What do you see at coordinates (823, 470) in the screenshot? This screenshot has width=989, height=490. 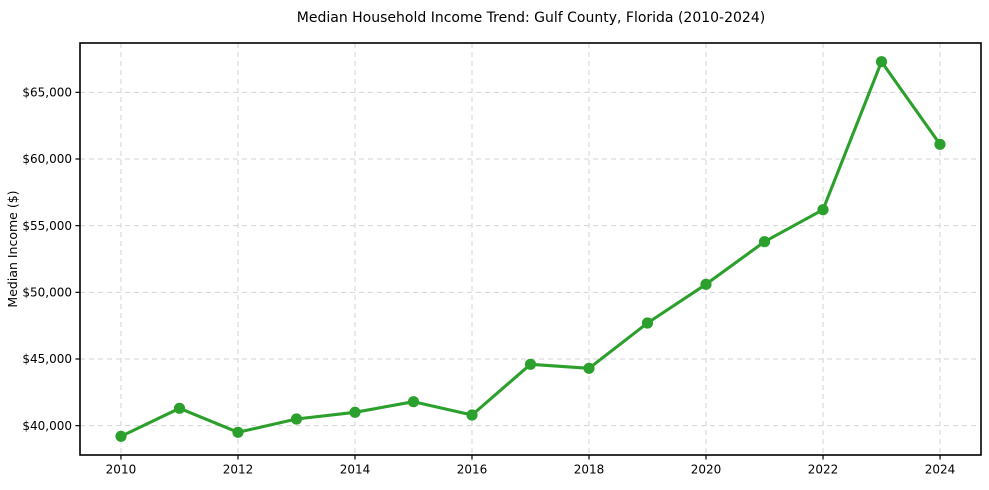 I see `x-tick-label: 2022` at bounding box center [823, 470].